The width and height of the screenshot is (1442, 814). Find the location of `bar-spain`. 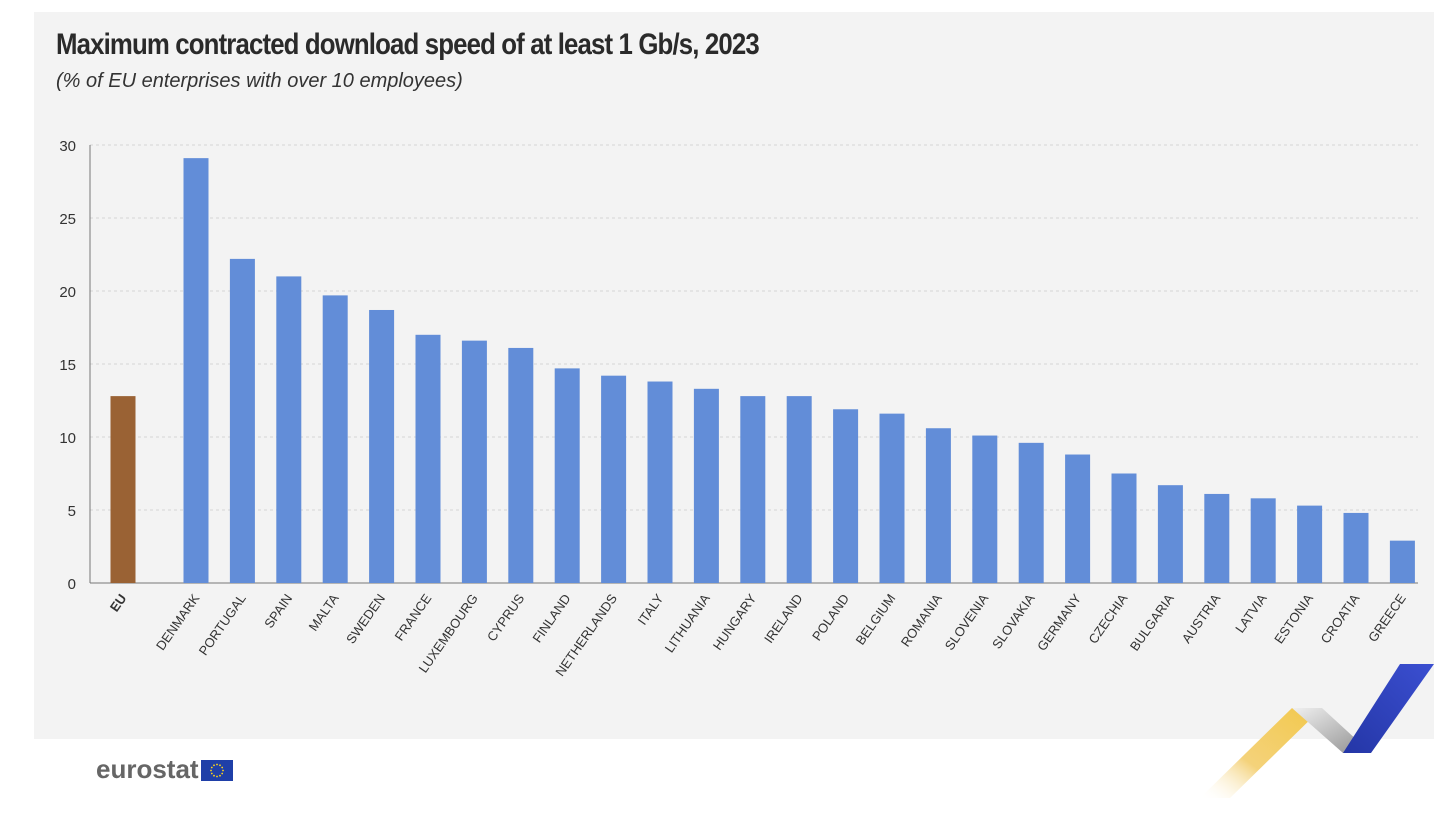

bar-spain is located at coordinates (289, 429).